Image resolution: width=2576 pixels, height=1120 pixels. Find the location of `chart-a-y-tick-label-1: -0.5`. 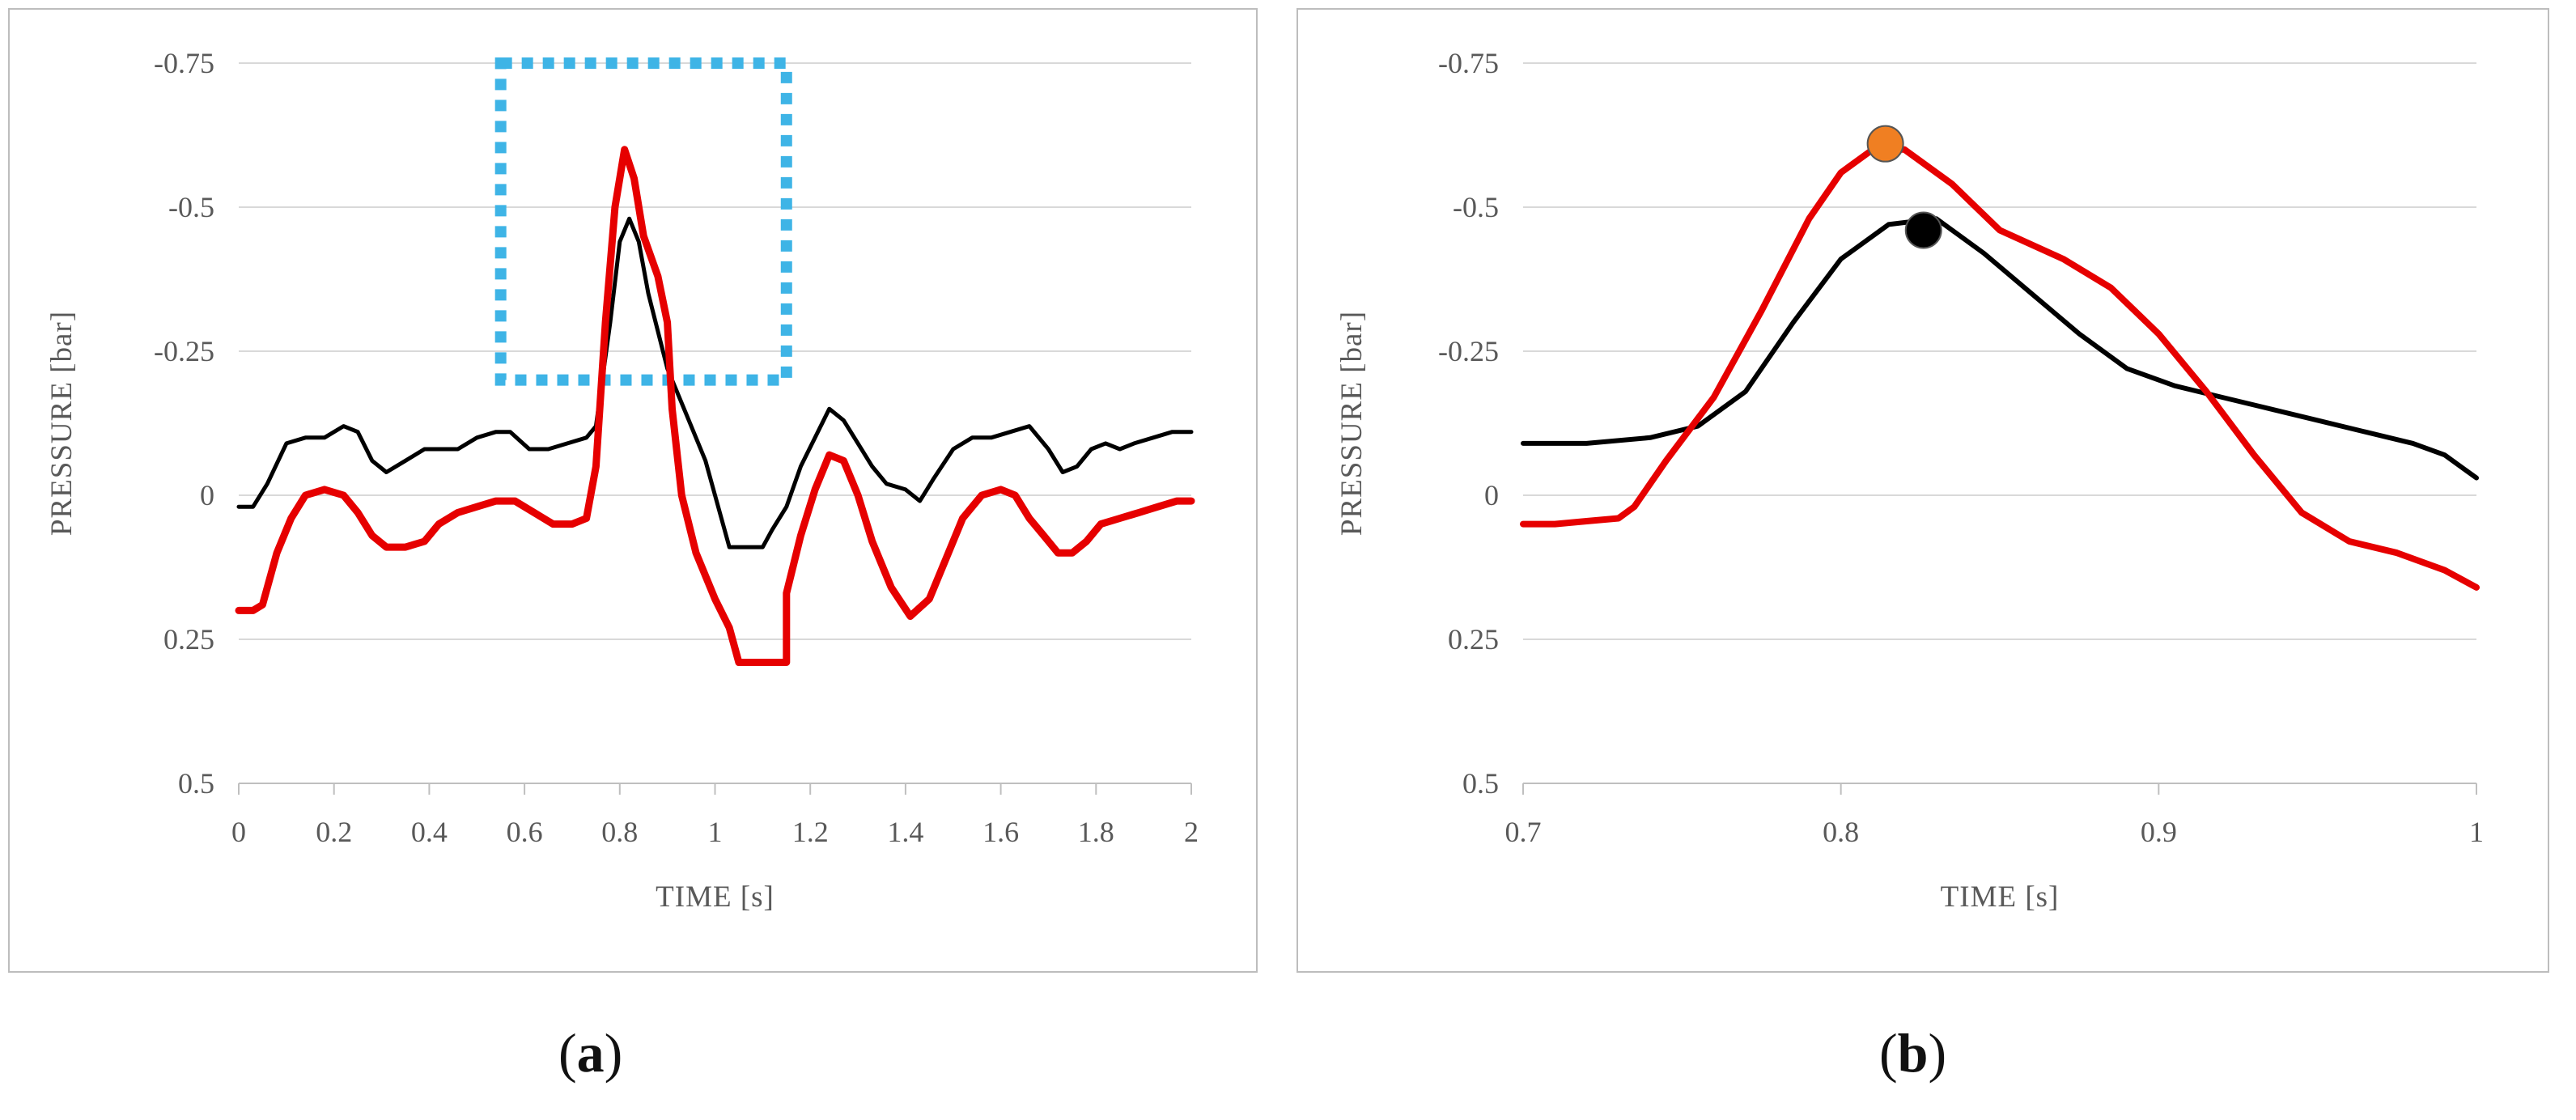

chart-a-y-tick-label-1: -0.5 is located at coordinates (191, 207).